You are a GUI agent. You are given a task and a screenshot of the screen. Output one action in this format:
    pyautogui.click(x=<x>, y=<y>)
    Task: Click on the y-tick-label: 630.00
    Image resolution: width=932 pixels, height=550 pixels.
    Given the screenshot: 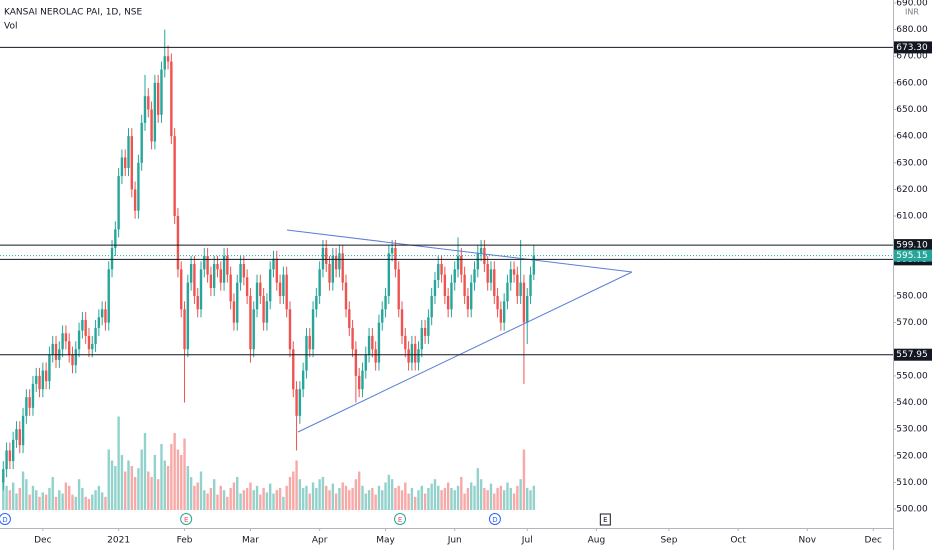 What is the action you would take?
    pyautogui.click(x=912, y=163)
    